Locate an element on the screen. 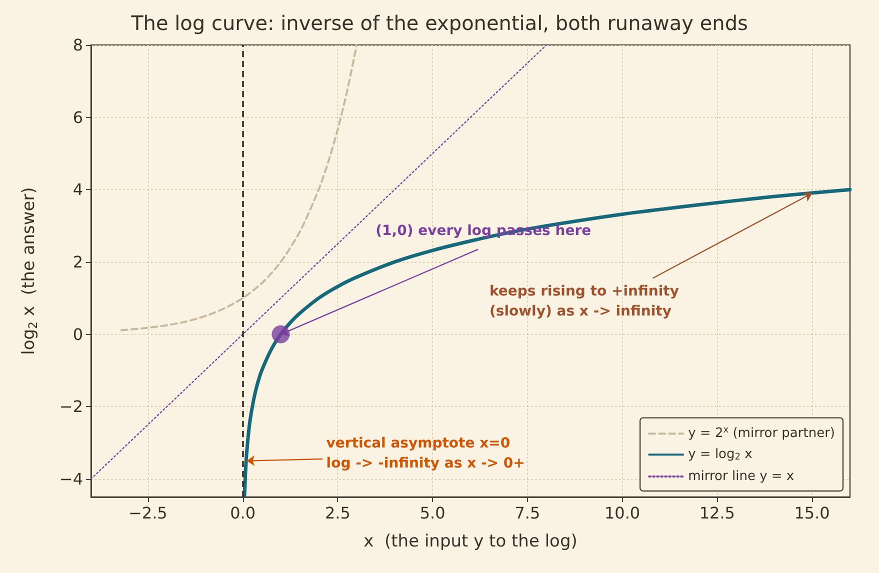 This screenshot has height=573, width=879. chart-title: The log curve: inverse of the exponential, both runaway ends is located at coordinates (439, 23).